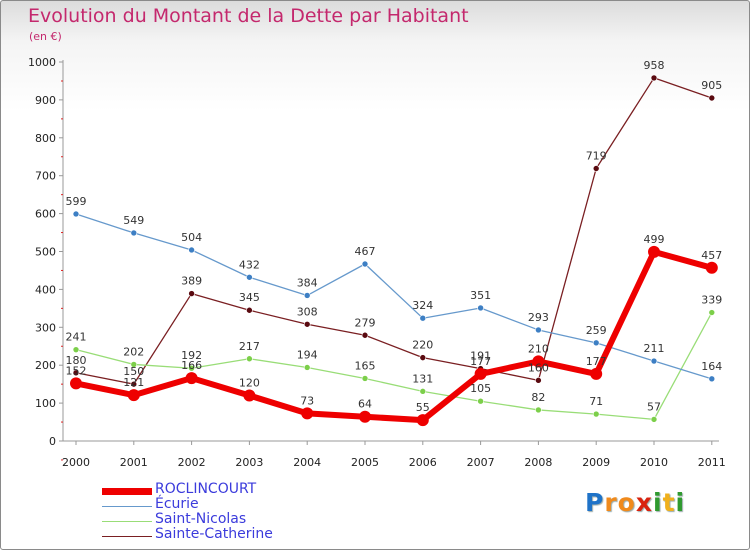 This screenshot has width=750, height=550. I want to click on data-label-saint-nicolas: 192, so click(191, 355).